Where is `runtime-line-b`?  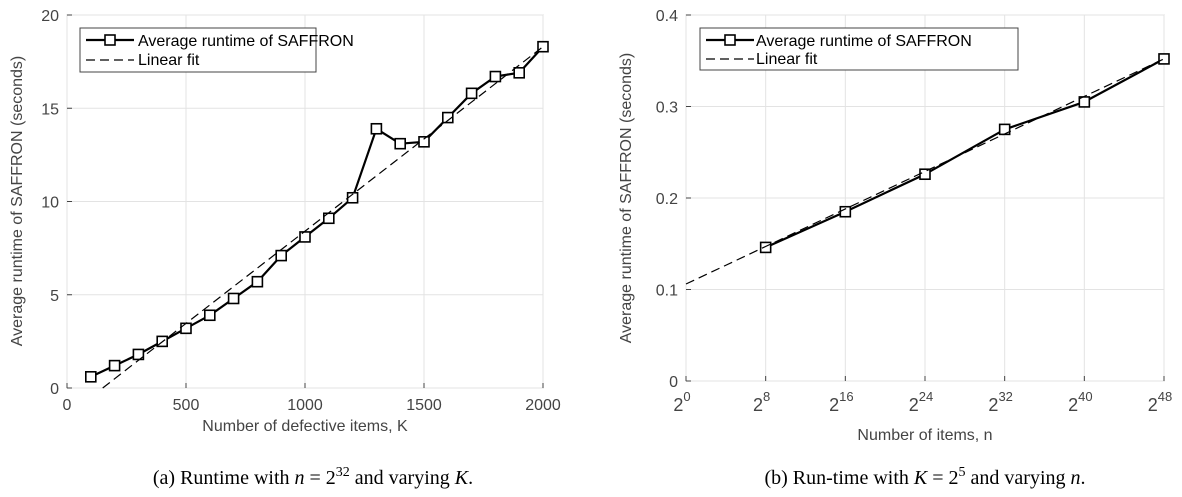 runtime-line-b is located at coordinates (965, 153).